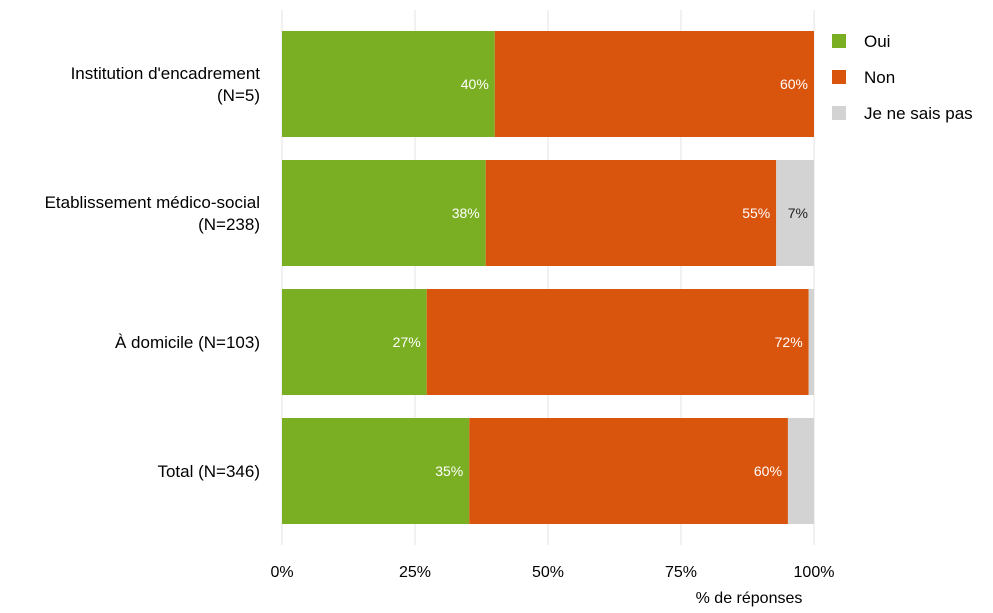  I want to click on x-axis-label: % de réponses, so click(749, 598).